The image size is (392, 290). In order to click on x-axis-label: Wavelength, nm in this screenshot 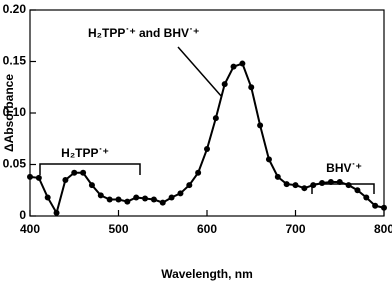, I will do `click(207, 274)`.